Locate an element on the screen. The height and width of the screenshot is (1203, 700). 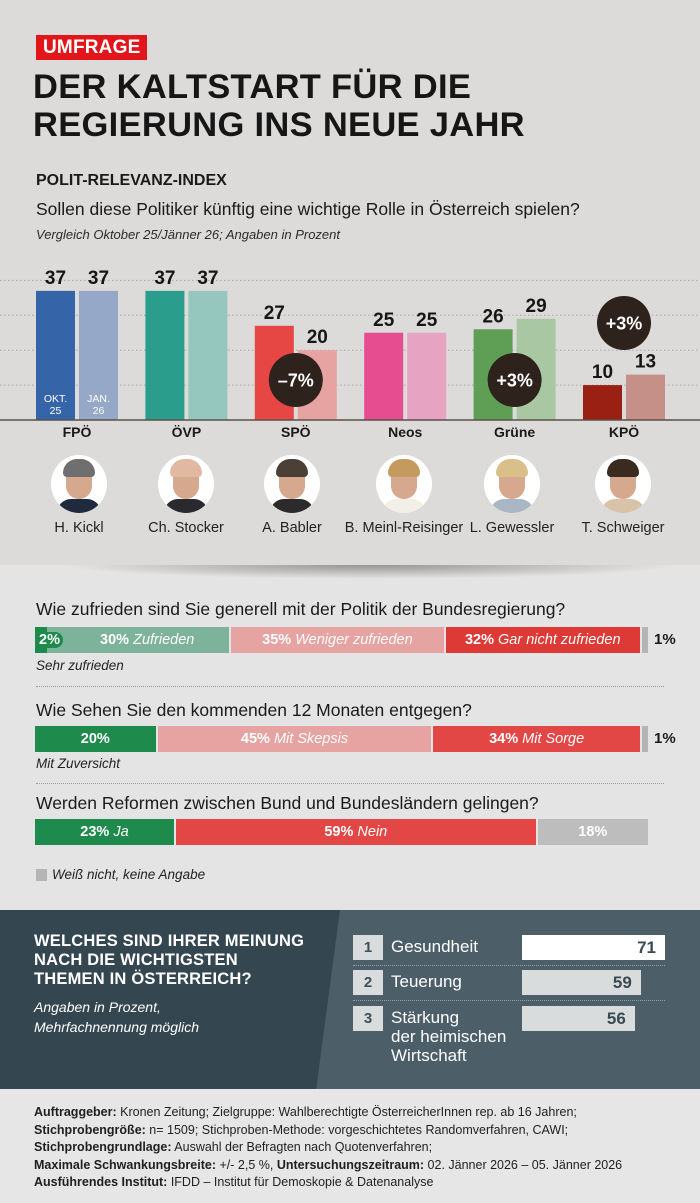
methodology-key: Ausführendes Institut: is located at coordinates (101, 1182).